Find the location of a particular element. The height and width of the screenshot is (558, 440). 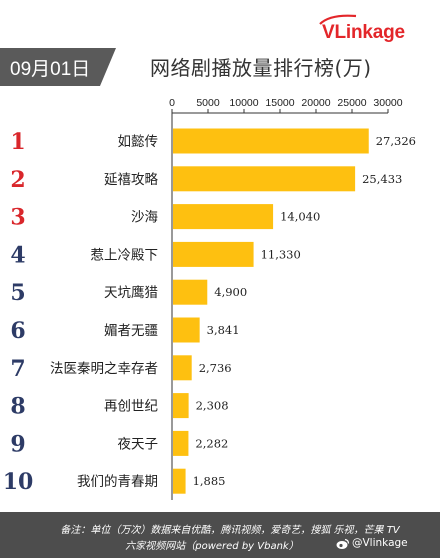

value-label: 1,885 is located at coordinates (209, 481).